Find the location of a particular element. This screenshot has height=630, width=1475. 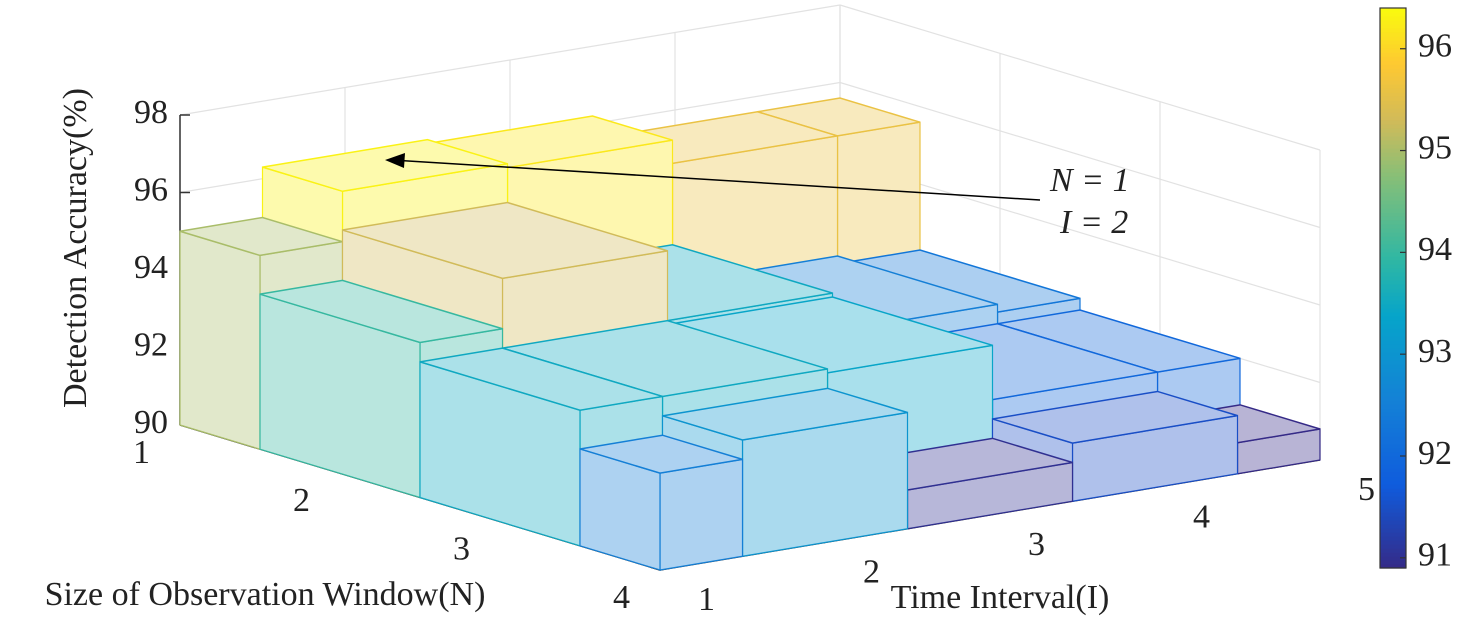

z-tick-label: 92 is located at coordinates (151, 344).